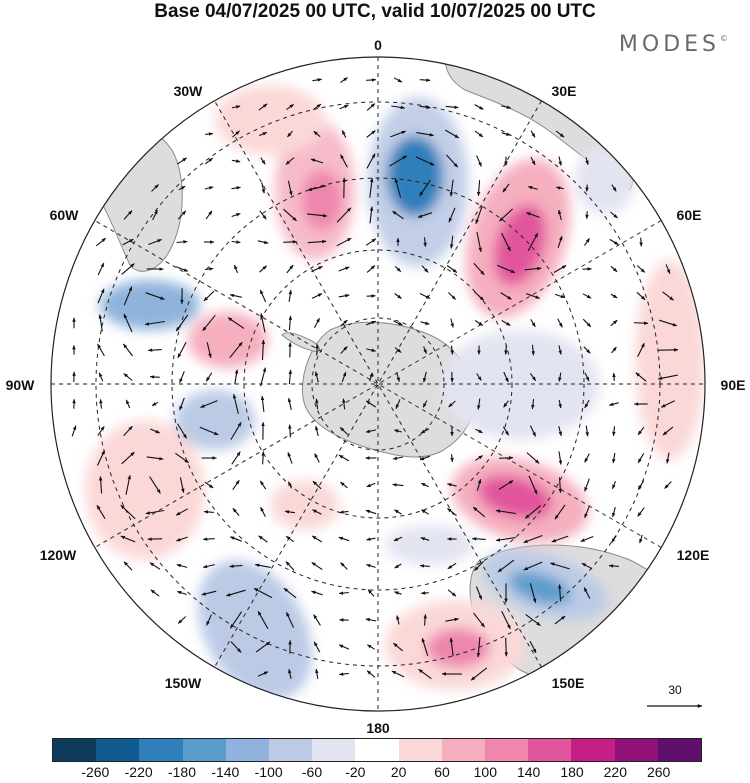 The width and height of the screenshot is (750, 783). What do you see at coordinates (564, 91) in the screenshot?
I see `lon-label-30e: 30E` at bounding box center [564, 91].